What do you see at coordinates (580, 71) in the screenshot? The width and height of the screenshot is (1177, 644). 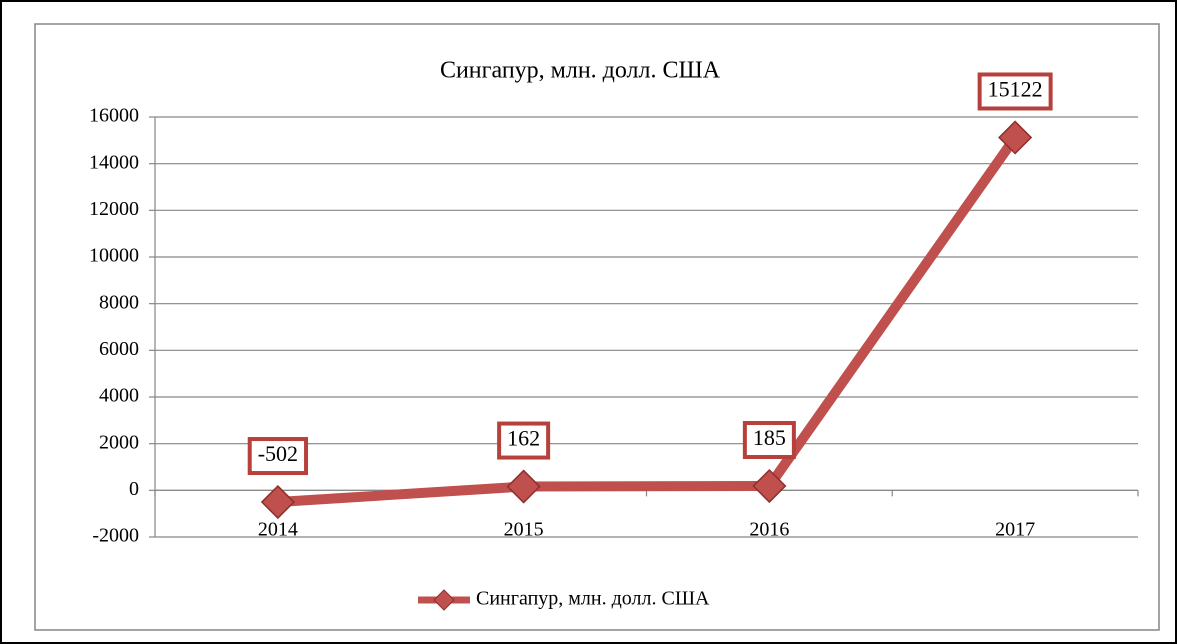 I see `chart-title: Сингапур, млн. долл. США` at bounding box center [580, 71].